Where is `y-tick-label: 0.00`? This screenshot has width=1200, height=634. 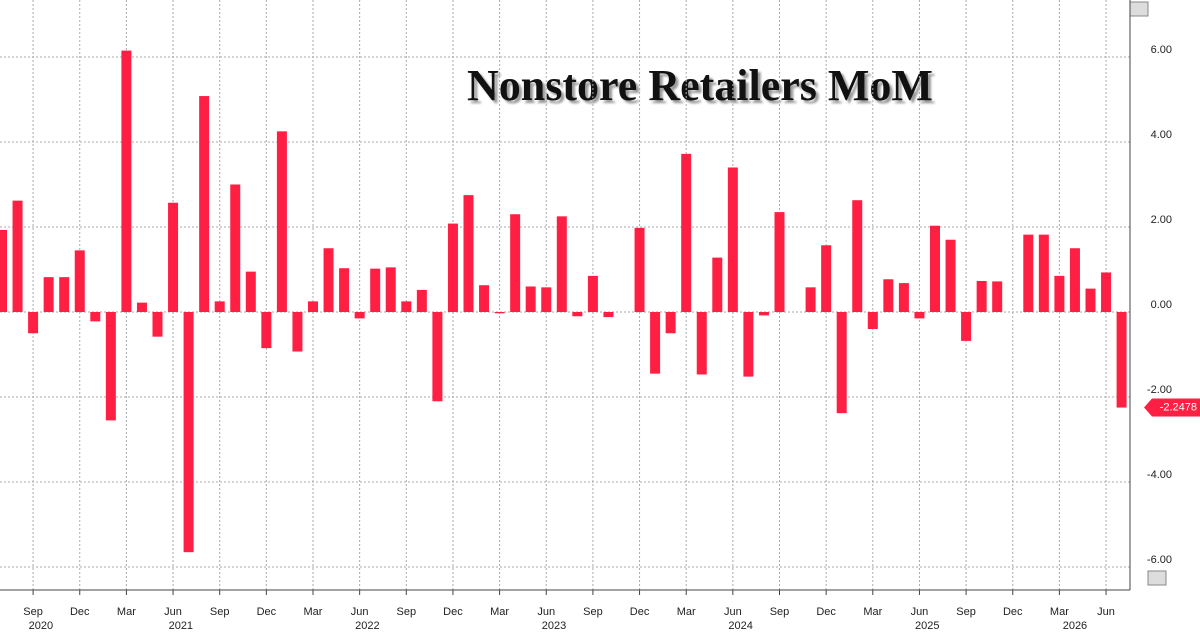 y-tick-label: 0.00 is located at coordinates (1161, 305).